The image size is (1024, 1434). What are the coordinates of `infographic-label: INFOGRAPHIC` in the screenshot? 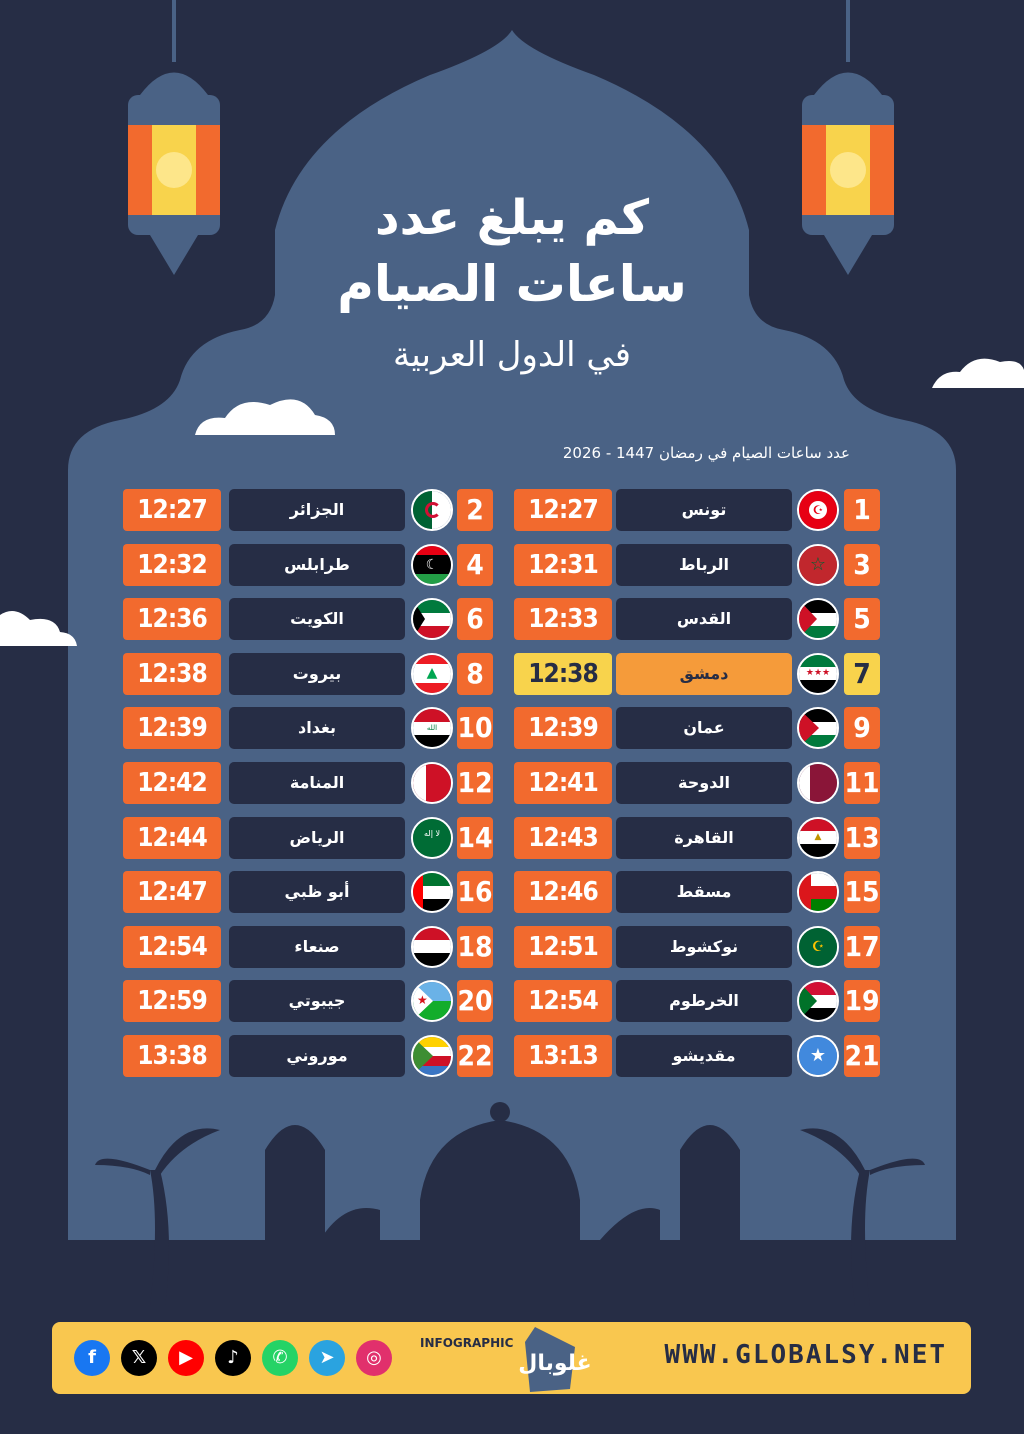 It's located at (467, 1343).